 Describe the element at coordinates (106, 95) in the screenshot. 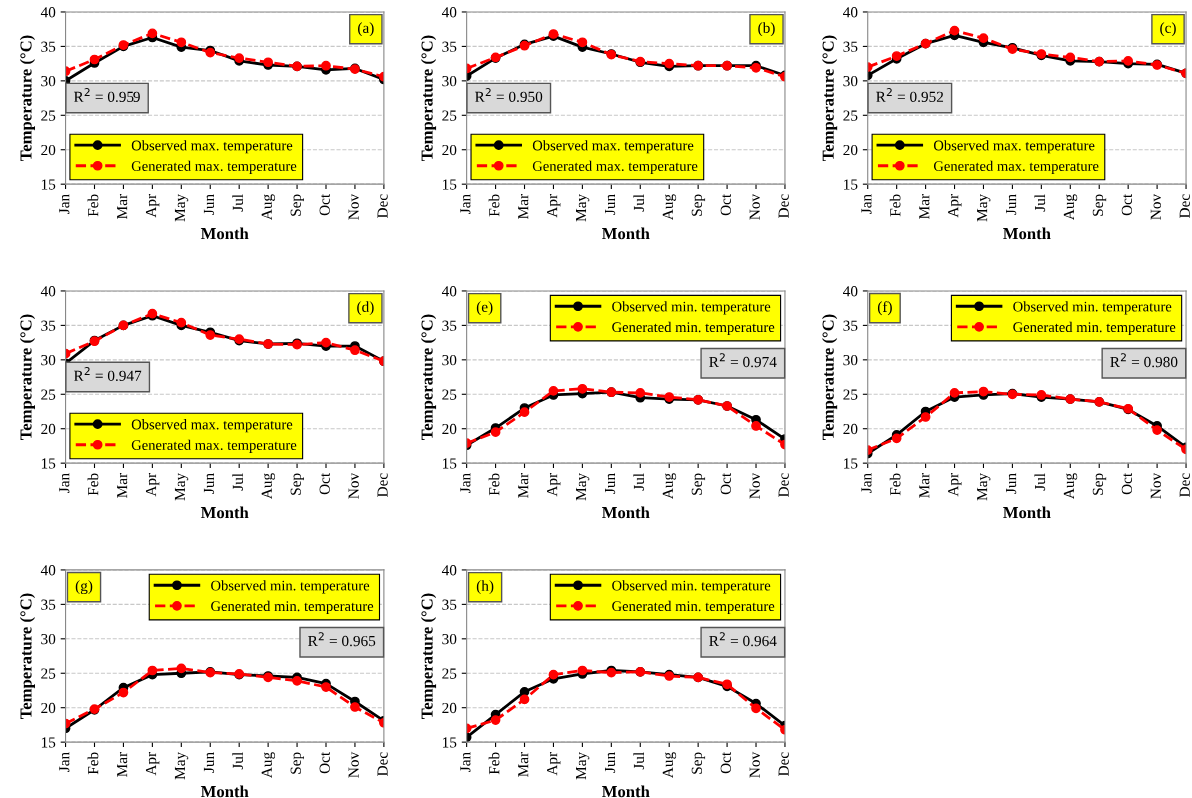

I see `annotation: R$^{2}$ = 0.959` at that location.